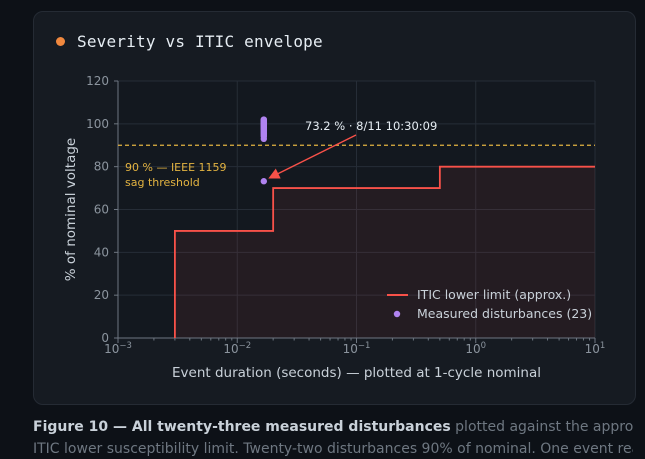  I want to click on x-tick-label: 10⁻³, so click(118, 348).